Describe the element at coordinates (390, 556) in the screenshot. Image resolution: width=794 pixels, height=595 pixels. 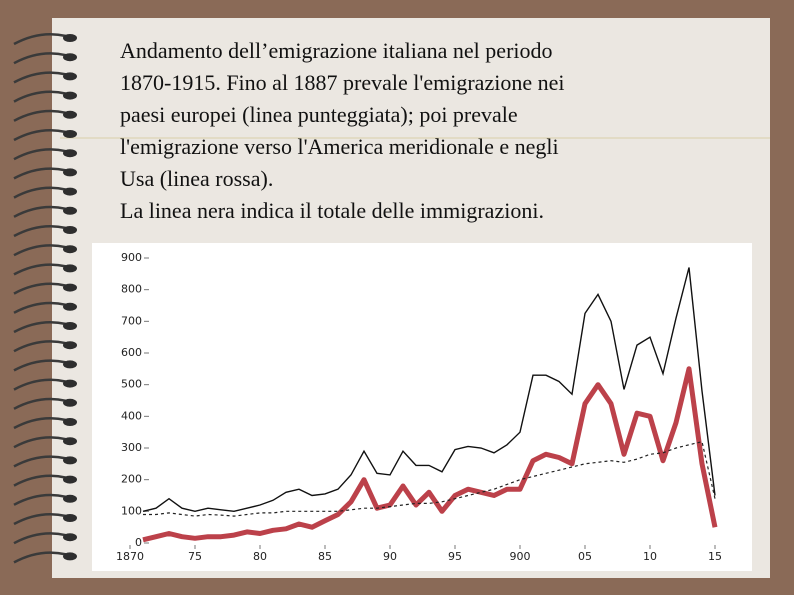
I see `x-tick-label: 90` at that location.